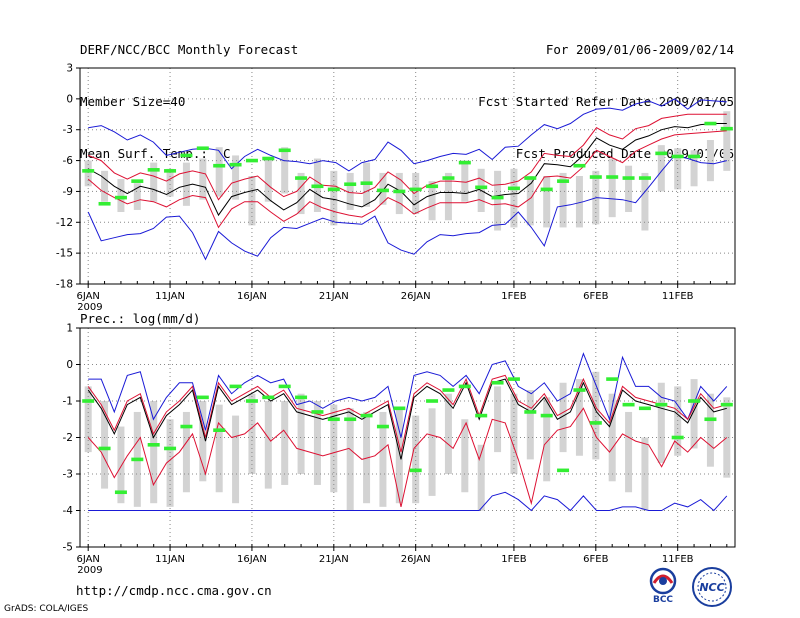 The height and width of the screenshot is (618, 800). I want to click on series-lower-line, so click(407, 179).